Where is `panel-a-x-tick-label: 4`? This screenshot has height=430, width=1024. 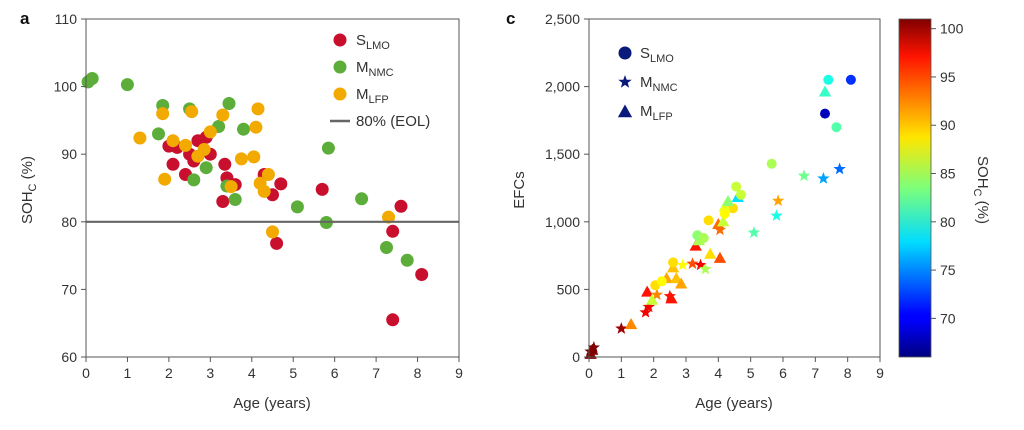 panel-a-x-tick-label: 4 is located at coordinates (252, 373).